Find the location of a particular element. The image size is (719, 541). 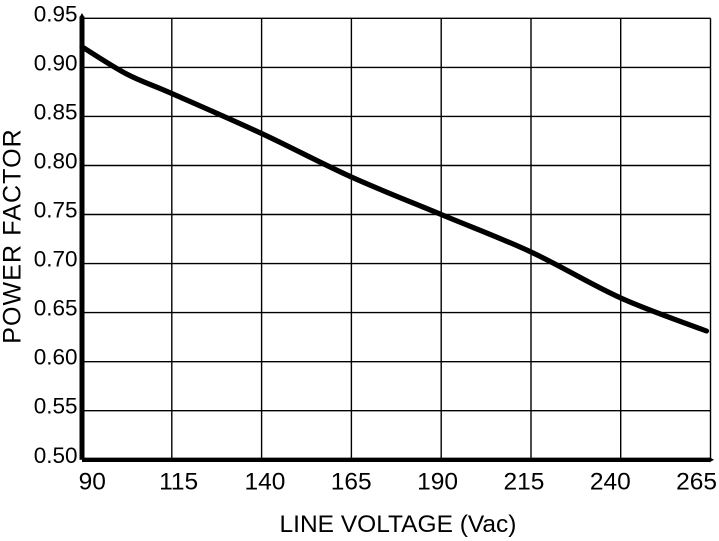

svg-text: 0.65 is located at coordinates (56, 308).